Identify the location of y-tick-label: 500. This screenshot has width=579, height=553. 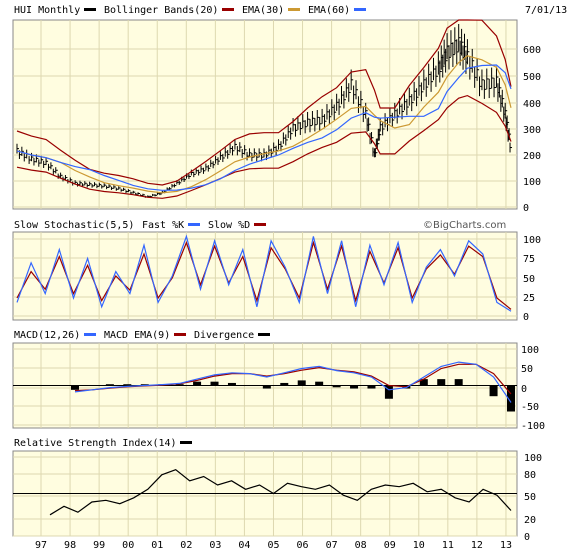
(532, 77).